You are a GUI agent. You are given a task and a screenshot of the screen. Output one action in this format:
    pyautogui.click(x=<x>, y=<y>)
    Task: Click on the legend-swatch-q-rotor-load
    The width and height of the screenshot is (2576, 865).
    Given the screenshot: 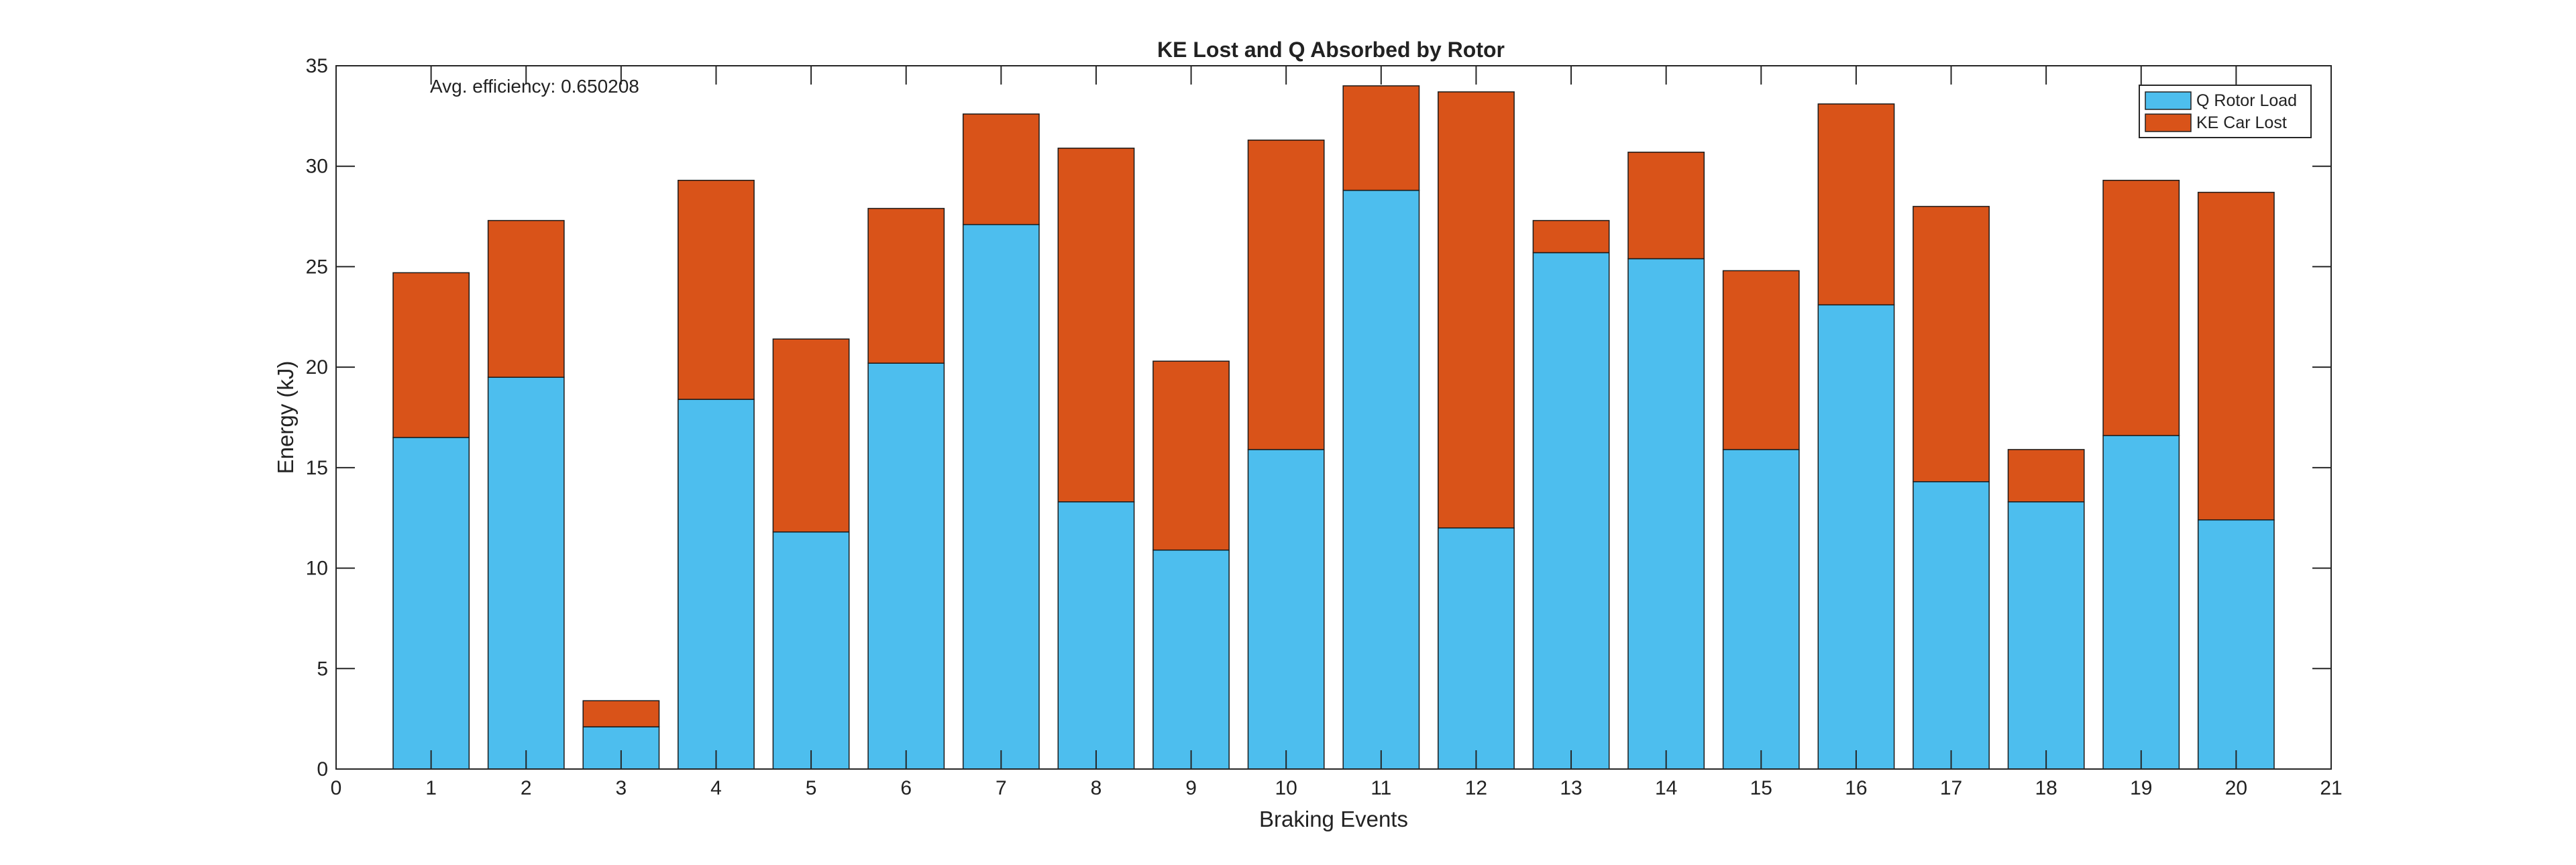 What is the action you would take?
    pyautogui.click(x=2168, y=100)
    